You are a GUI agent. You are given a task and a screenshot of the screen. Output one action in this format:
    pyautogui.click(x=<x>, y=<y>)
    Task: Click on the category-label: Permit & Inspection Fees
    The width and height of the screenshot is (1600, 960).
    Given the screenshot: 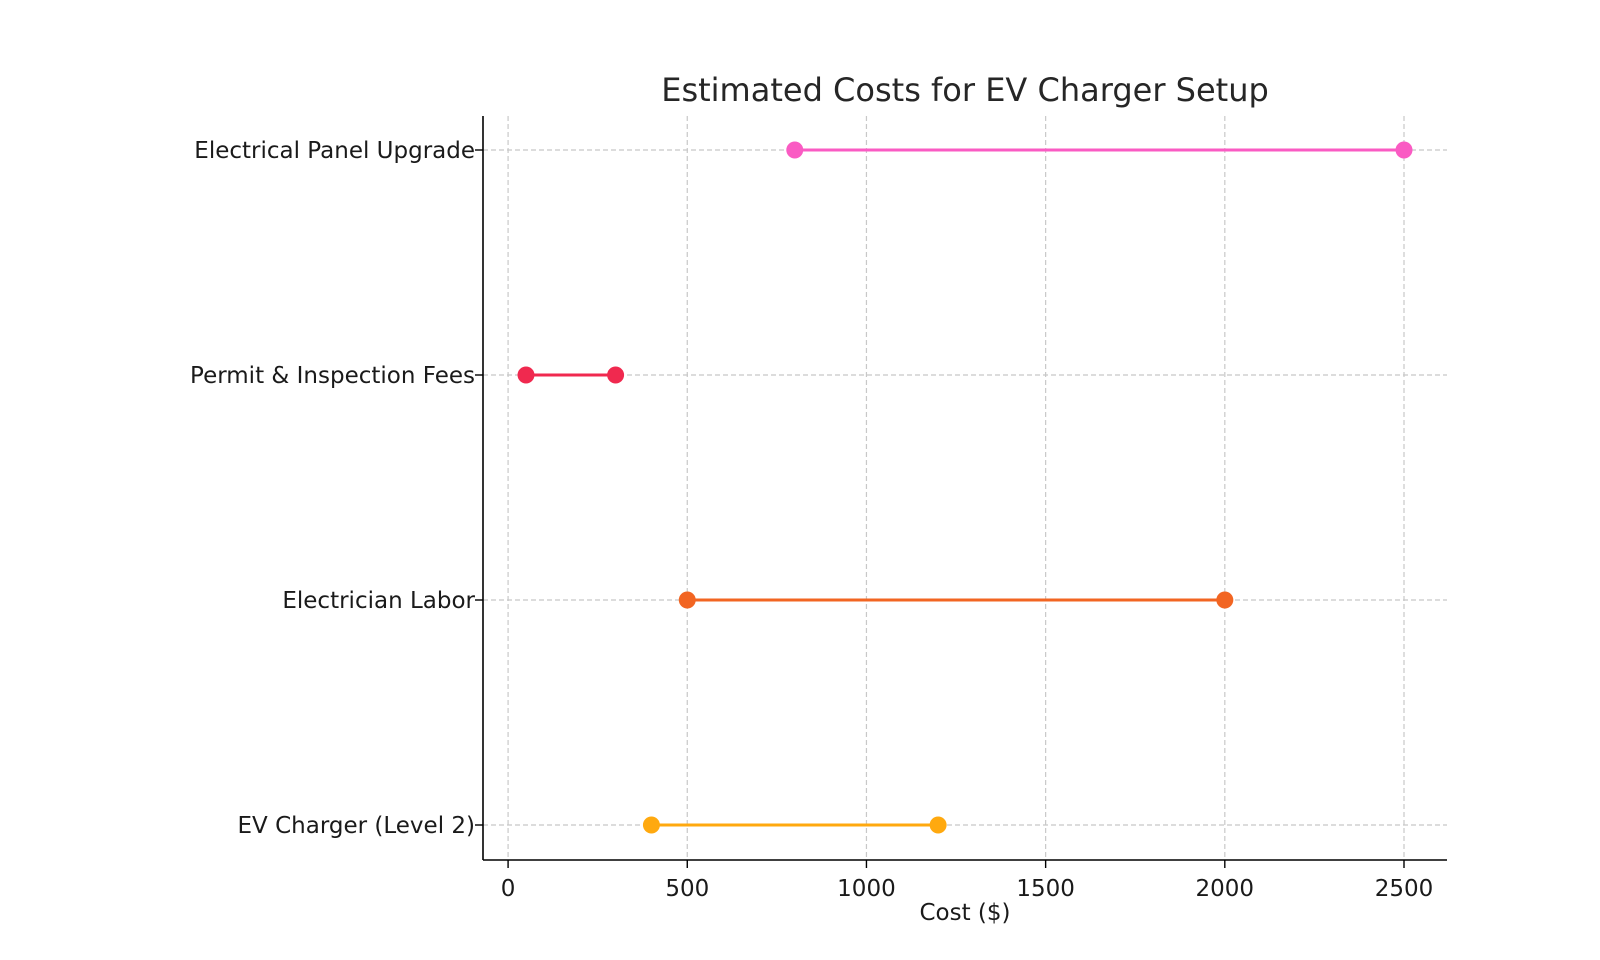 What is the action you would take?
    pyautogui.click(x=332, y=376)
    